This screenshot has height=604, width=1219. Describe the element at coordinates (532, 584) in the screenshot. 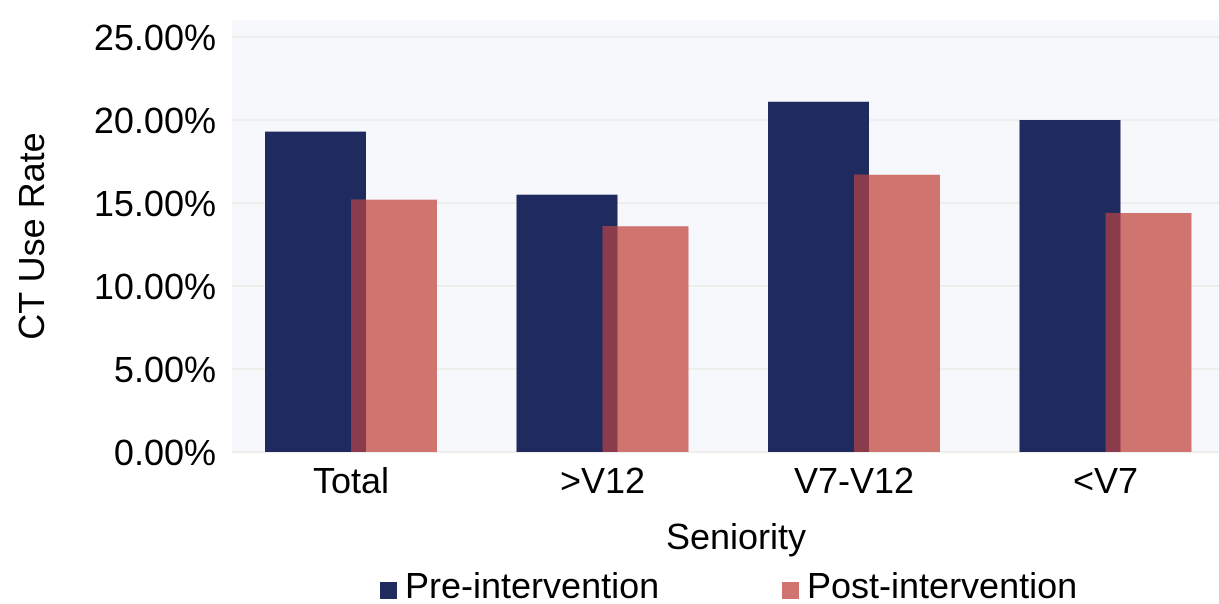

I see `legend-label-pre-intervention: Pre-intervention` at that location.